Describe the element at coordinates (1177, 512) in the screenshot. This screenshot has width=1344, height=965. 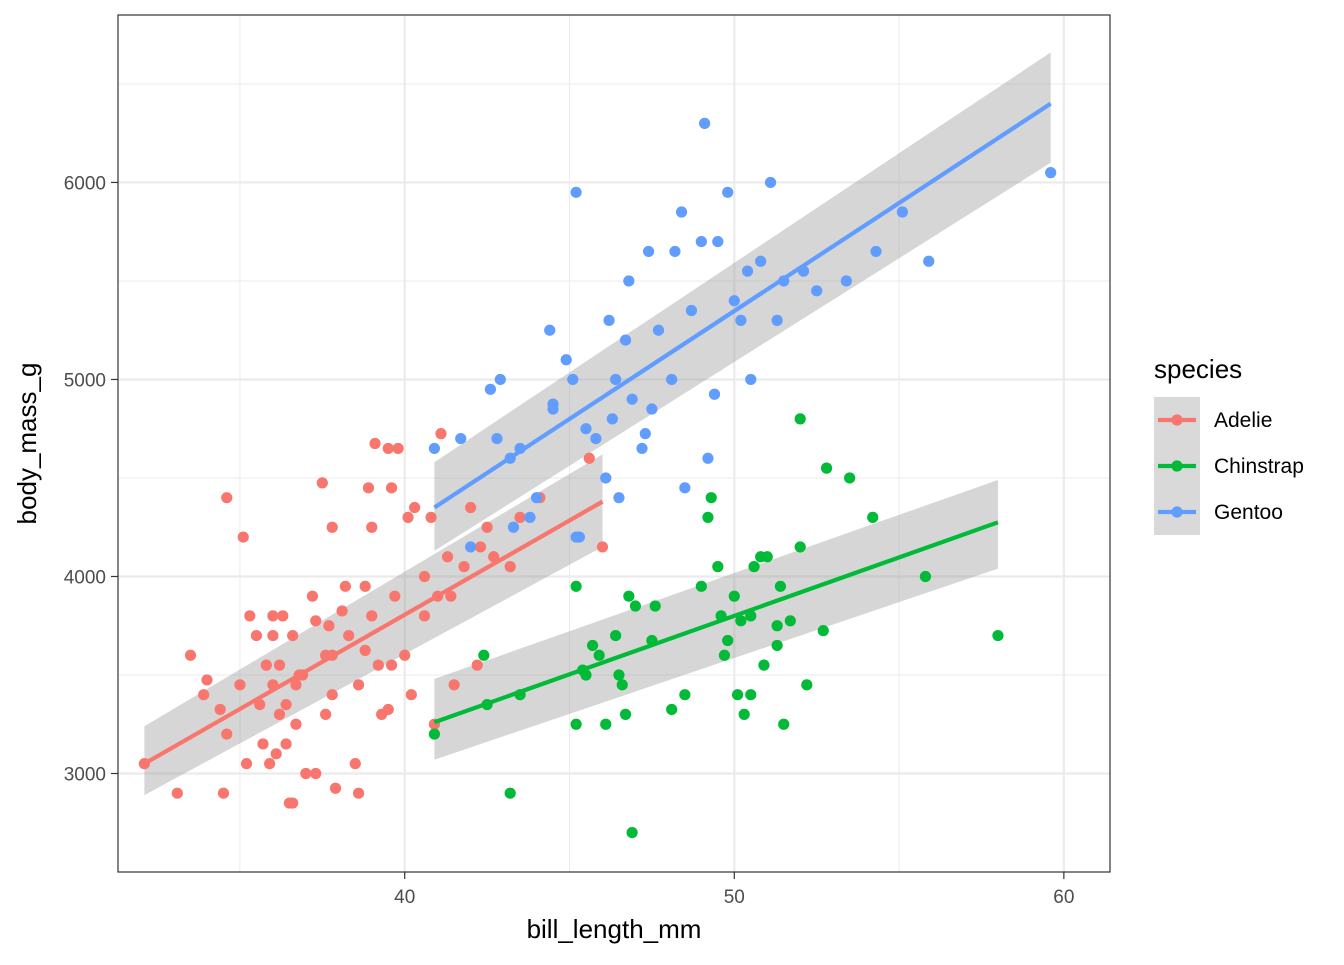
I see `legend-point-gentoo` at that location.